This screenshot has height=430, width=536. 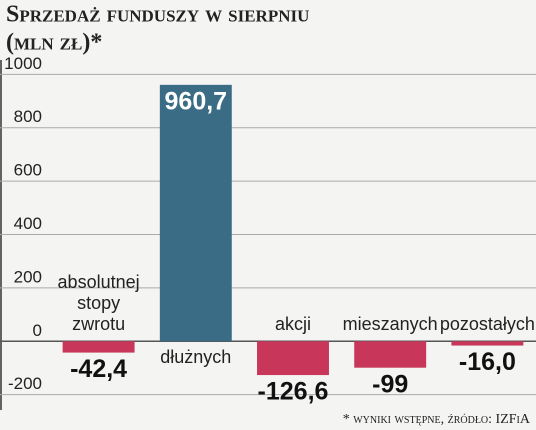 What do you see at coordinates (28, 170) in the screenshot?
I see `y-tick-label: 600` at bounding box center [28, 170].